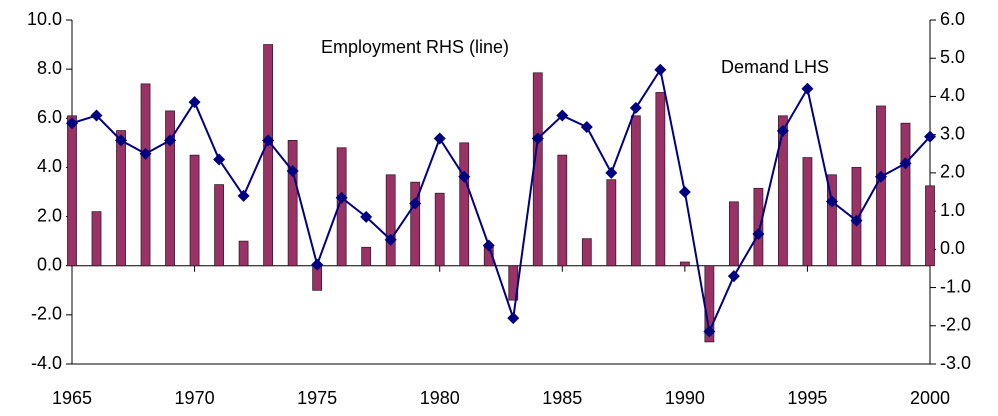  I want to click on x-tick-label: 1995, so click(807, 398).